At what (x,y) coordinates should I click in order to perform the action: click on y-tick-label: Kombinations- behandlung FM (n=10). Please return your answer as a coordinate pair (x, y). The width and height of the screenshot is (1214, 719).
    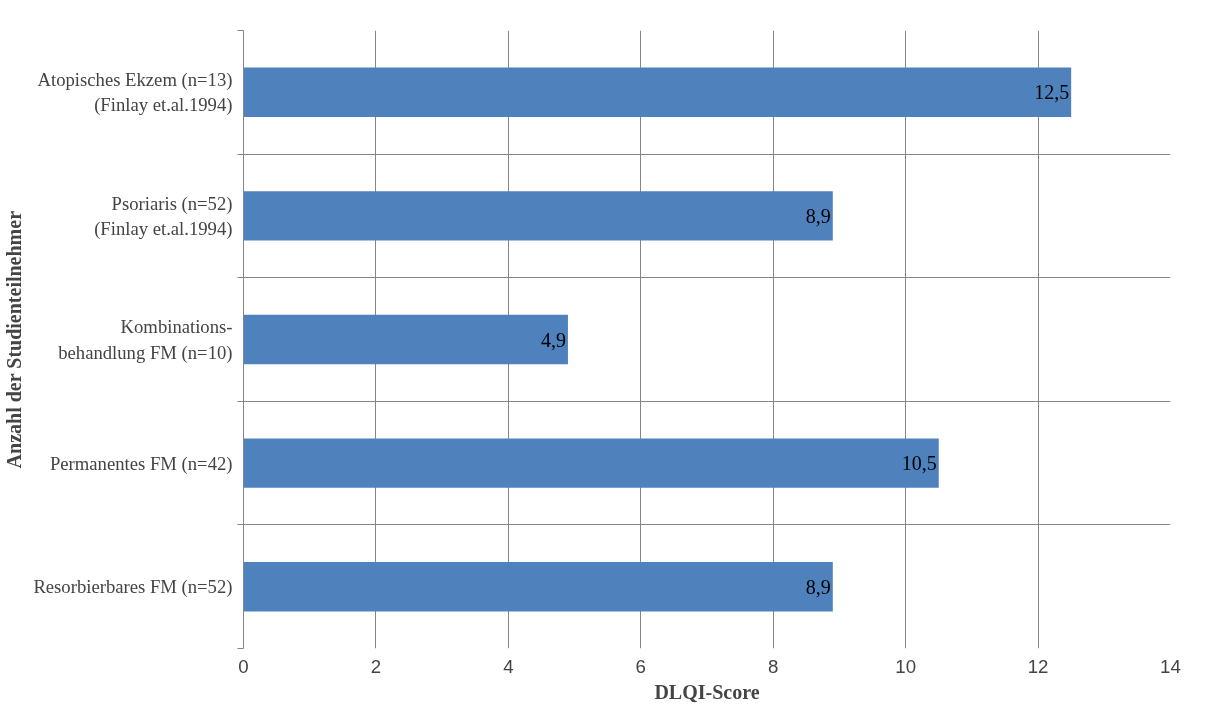
    Looking at the image, I should click on (145, 340).